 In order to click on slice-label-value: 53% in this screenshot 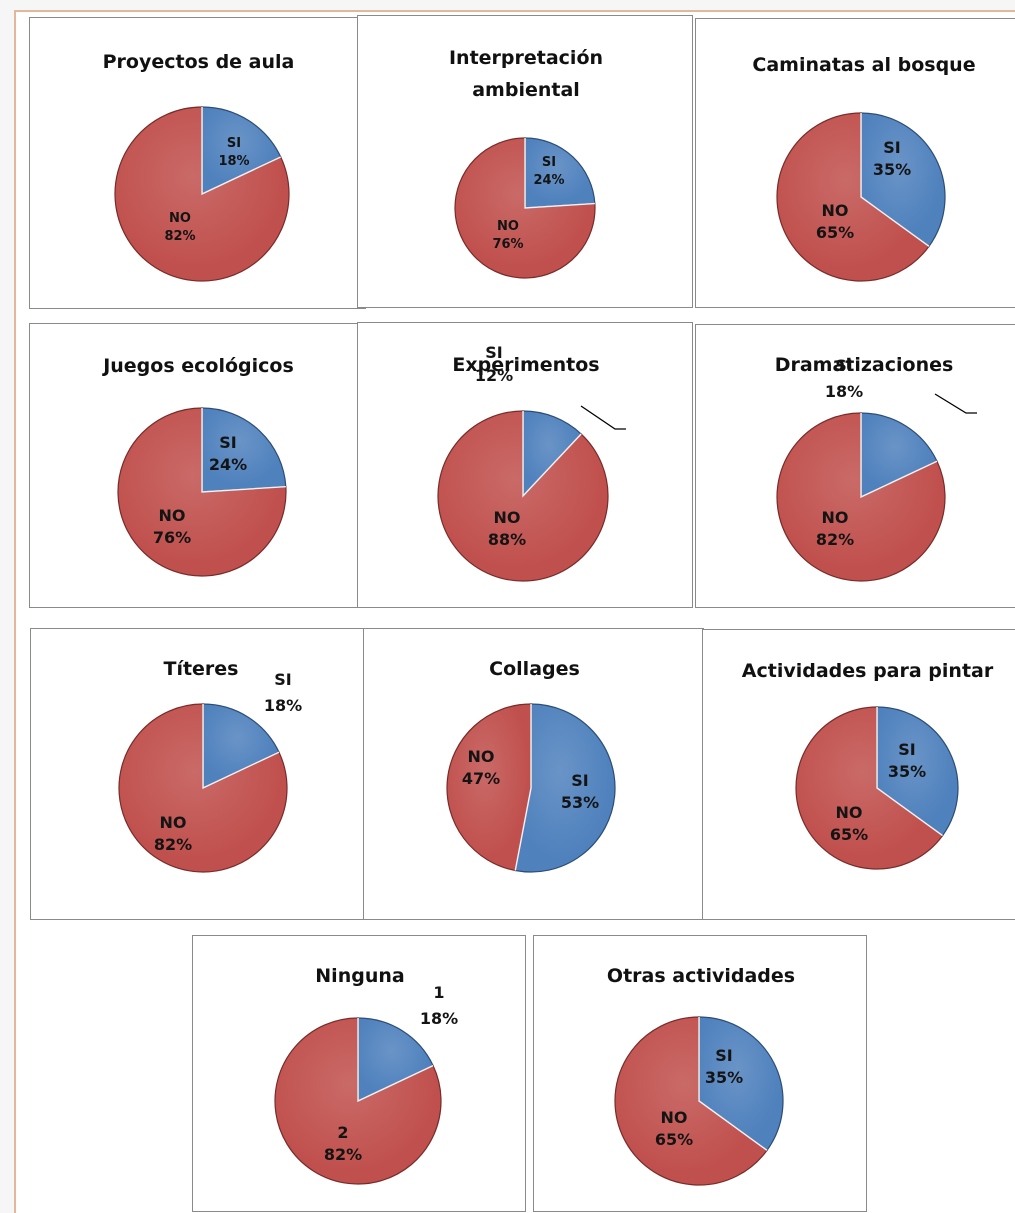, I will do `click(580, 802)`.